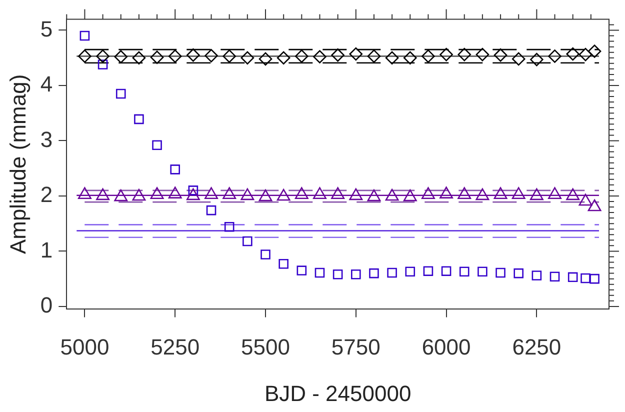 The height and width of the screenshot is (412, 625). Describe the element at coordinates (46, 195) in the screenshot. I see `y-tick-label: 2` at that location.